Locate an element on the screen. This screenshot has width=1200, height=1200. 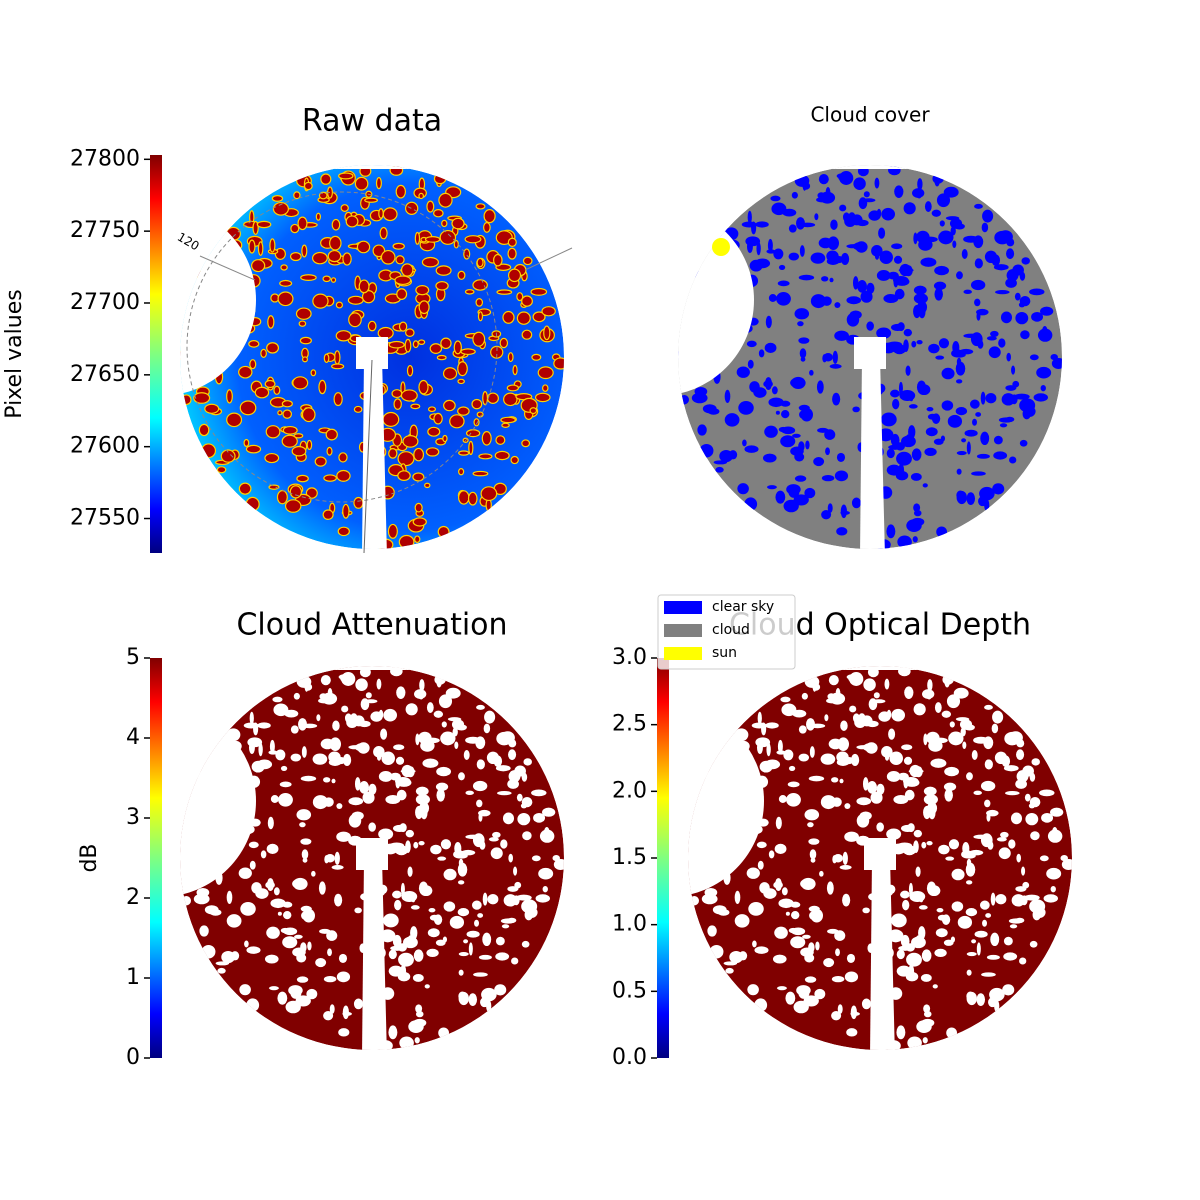
chart-title: Cloud cover is located at coordinates (870, 115).